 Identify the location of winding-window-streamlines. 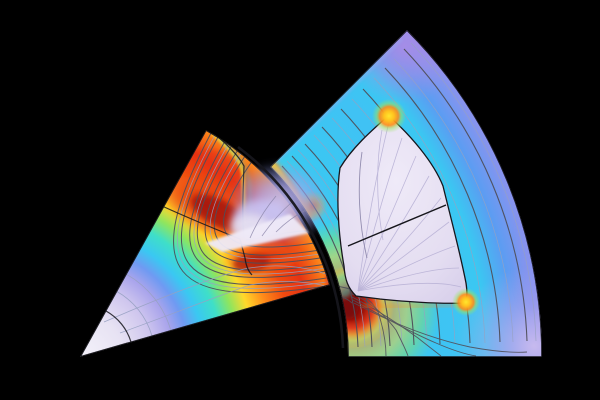
(409, 206).